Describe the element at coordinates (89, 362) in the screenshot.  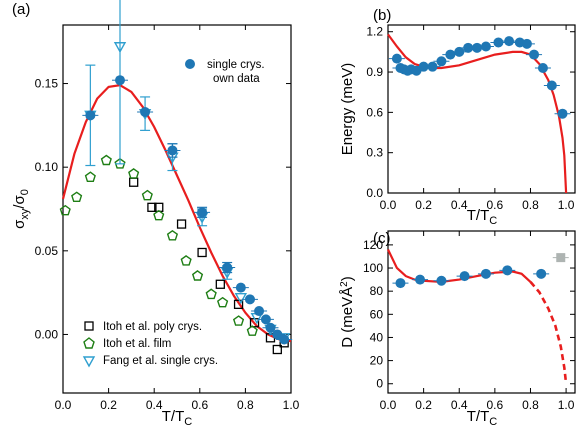
I see `legend-fang-marker` at that location.